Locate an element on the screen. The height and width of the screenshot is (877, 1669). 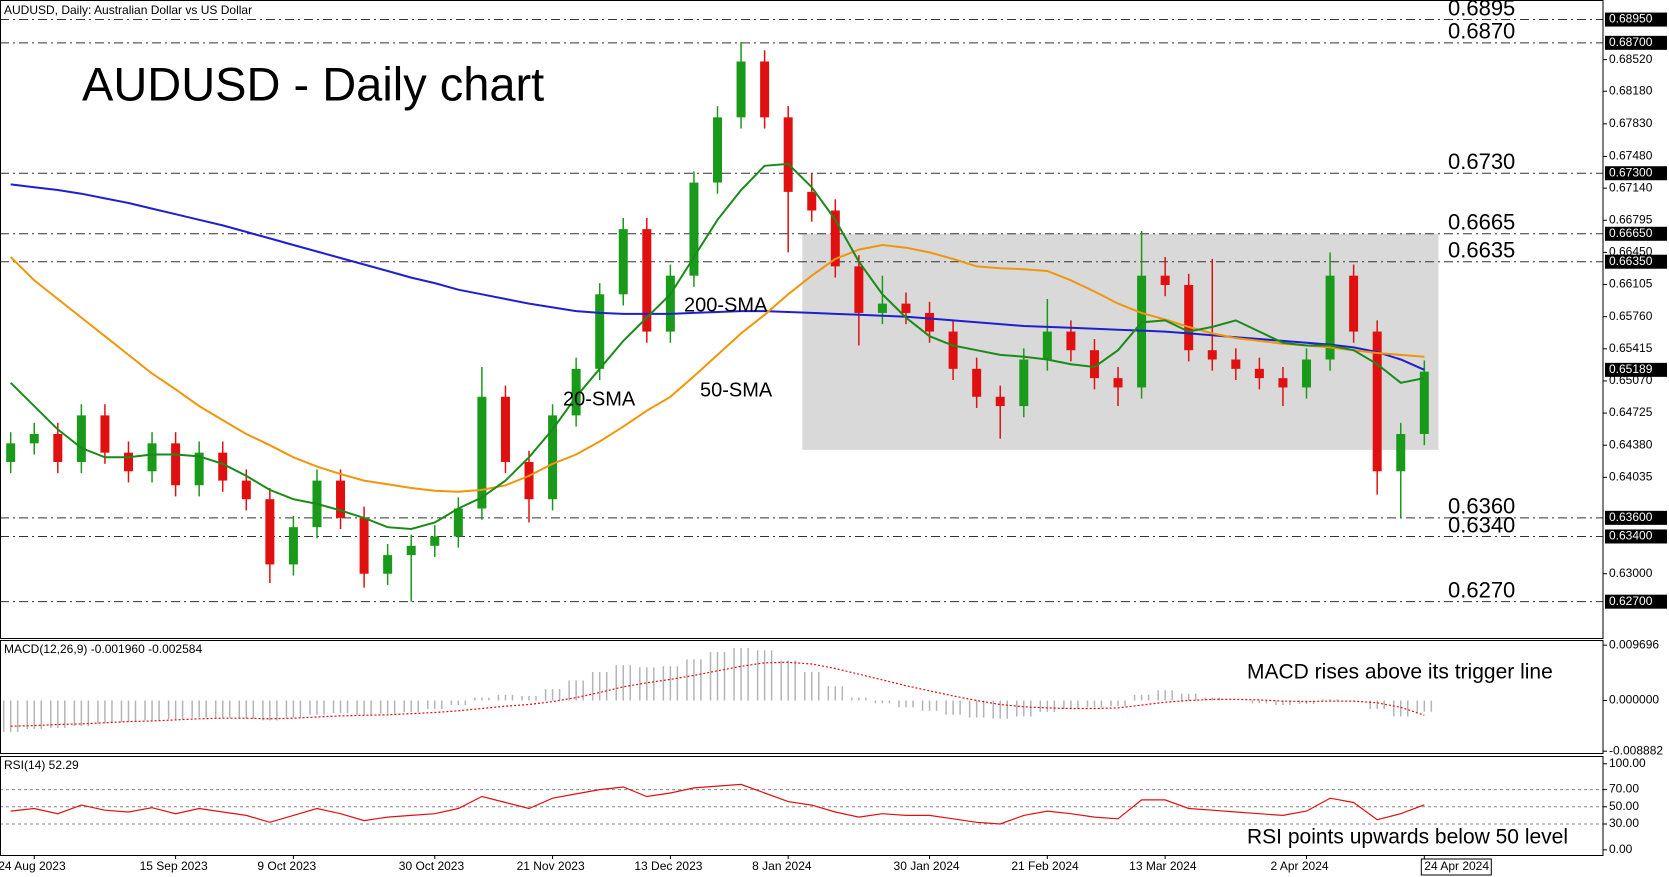
y-tick-label: 0.68520 is located at coordinates (1631, 59).